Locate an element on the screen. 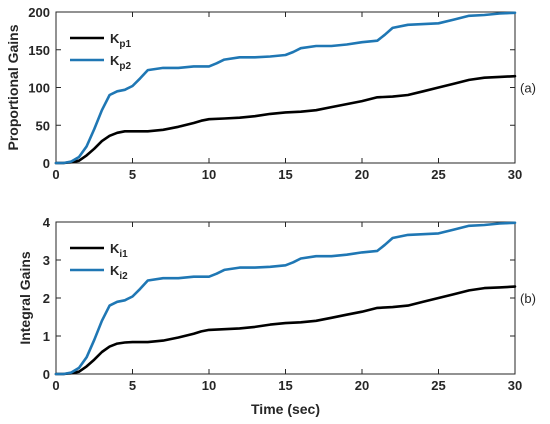 The image size is (550, 424). y-tick-label: 2 is located at coordinates (46, 298).